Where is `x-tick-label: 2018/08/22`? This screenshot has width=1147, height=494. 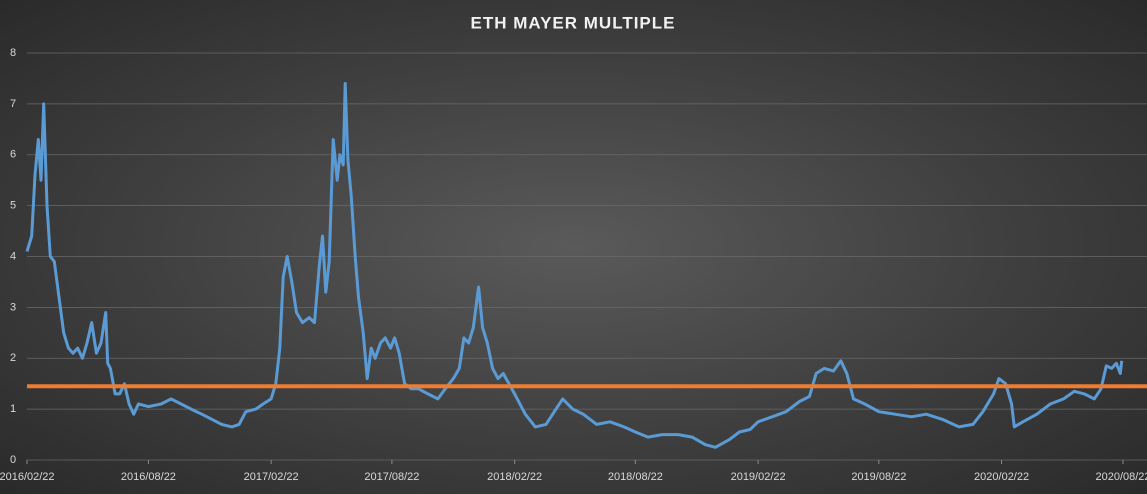
x-tick-label: 2018/08/22 is located at coordinates (635, 477).